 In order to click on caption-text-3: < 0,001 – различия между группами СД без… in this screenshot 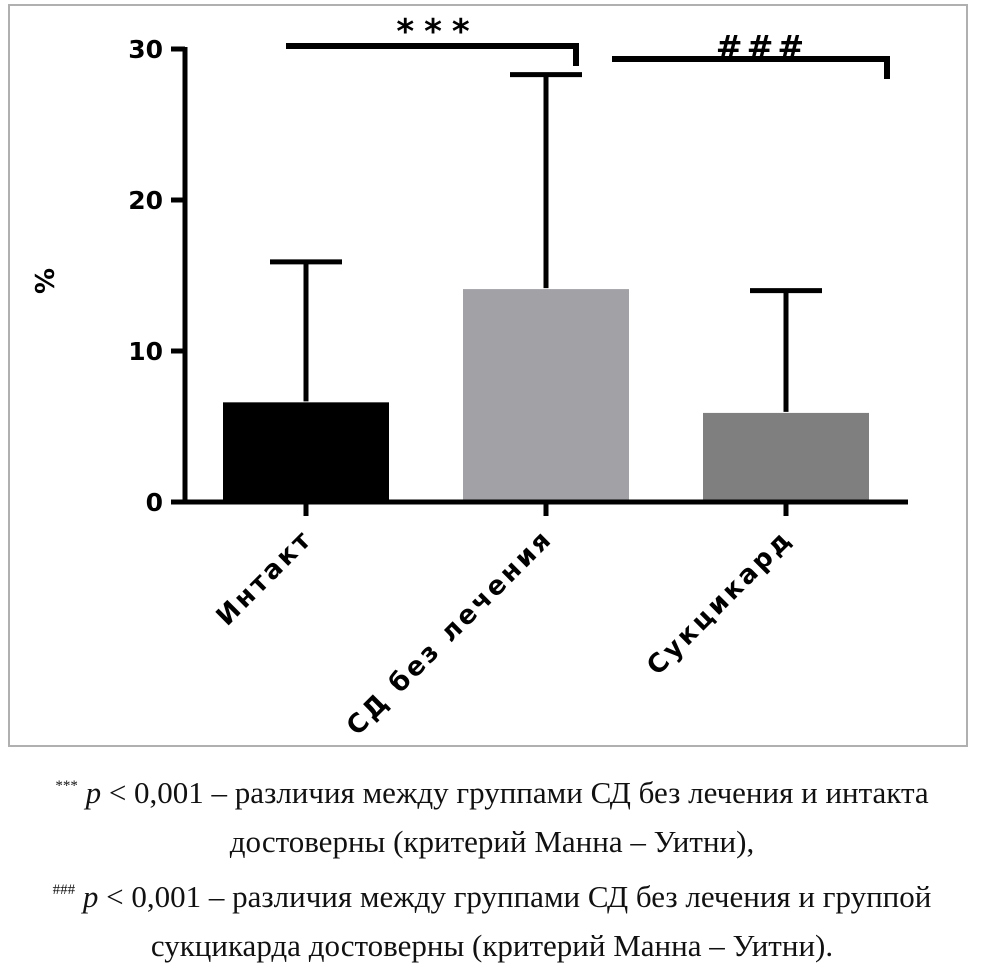, I will do `click(519, 896)`.